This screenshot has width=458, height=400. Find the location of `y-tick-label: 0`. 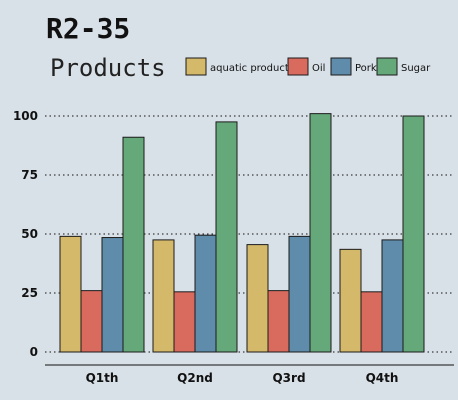

y-tick-label: 0 is located at coordinates (34, 352).